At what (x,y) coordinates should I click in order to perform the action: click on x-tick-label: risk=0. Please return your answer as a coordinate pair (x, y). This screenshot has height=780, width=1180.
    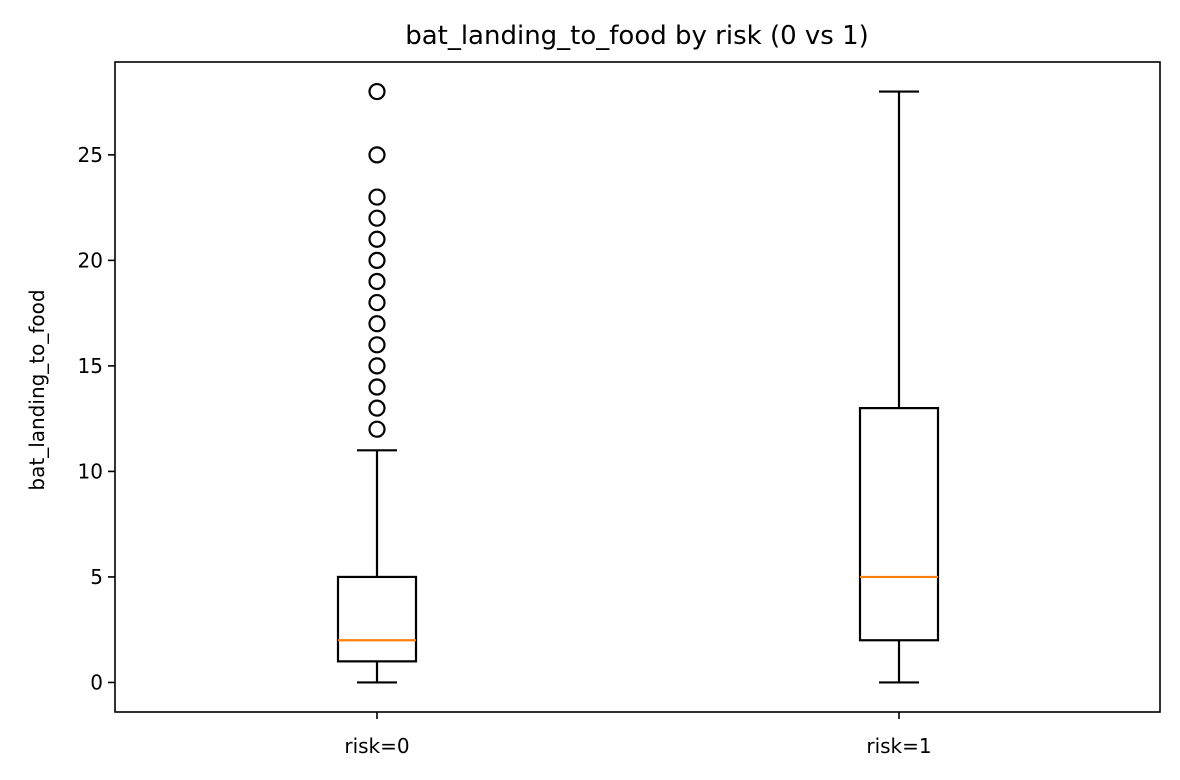
    Looking at the image, I should click on (376, 746).